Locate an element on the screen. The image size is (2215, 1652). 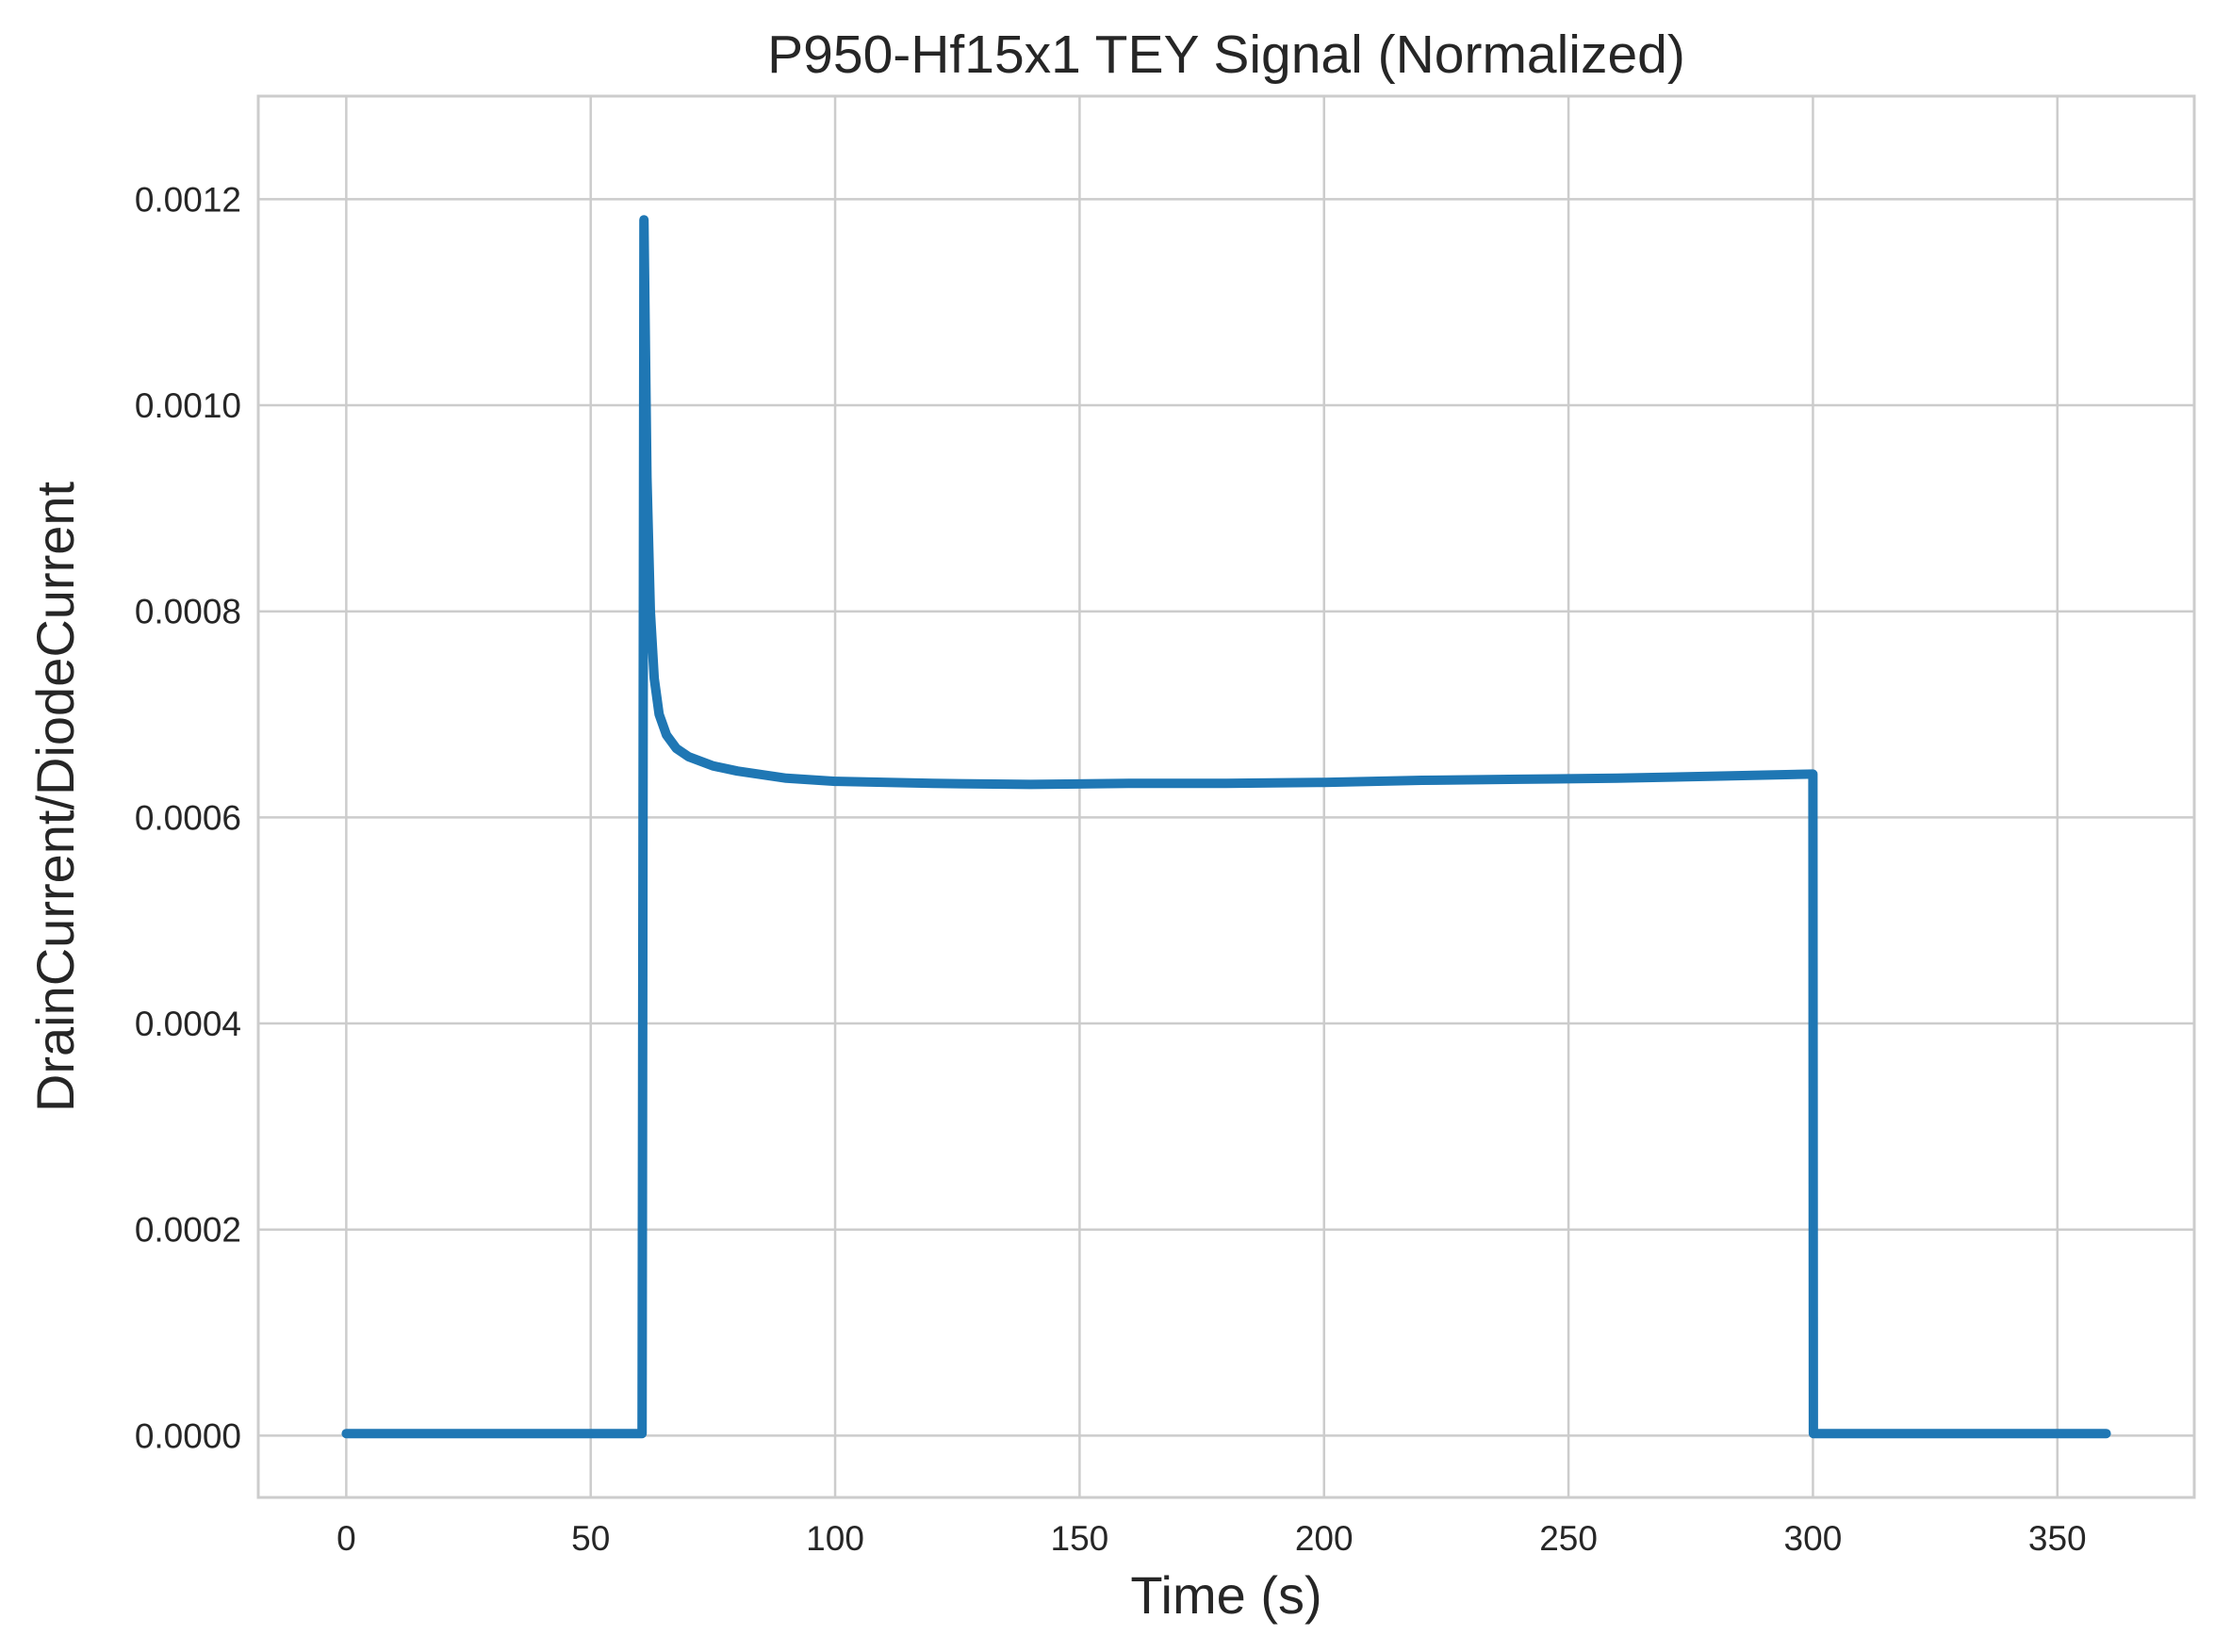
y-tick-label: 0.0012 is located at coordinates (188, 199).